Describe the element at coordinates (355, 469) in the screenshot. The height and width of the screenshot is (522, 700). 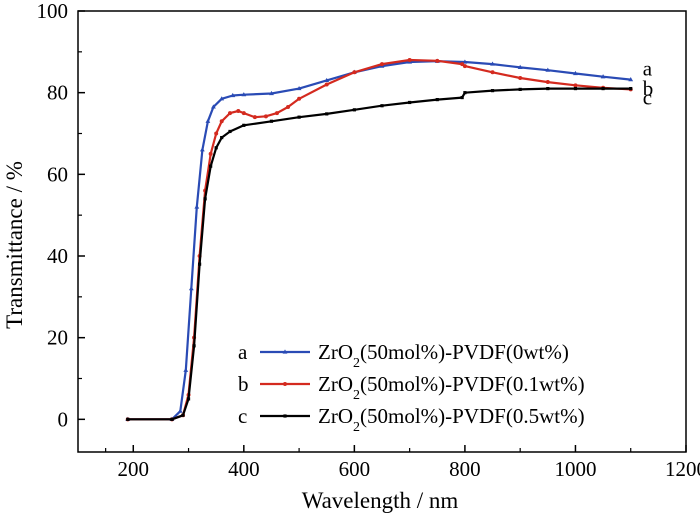
I see `x-tick-label: 600` at that location.